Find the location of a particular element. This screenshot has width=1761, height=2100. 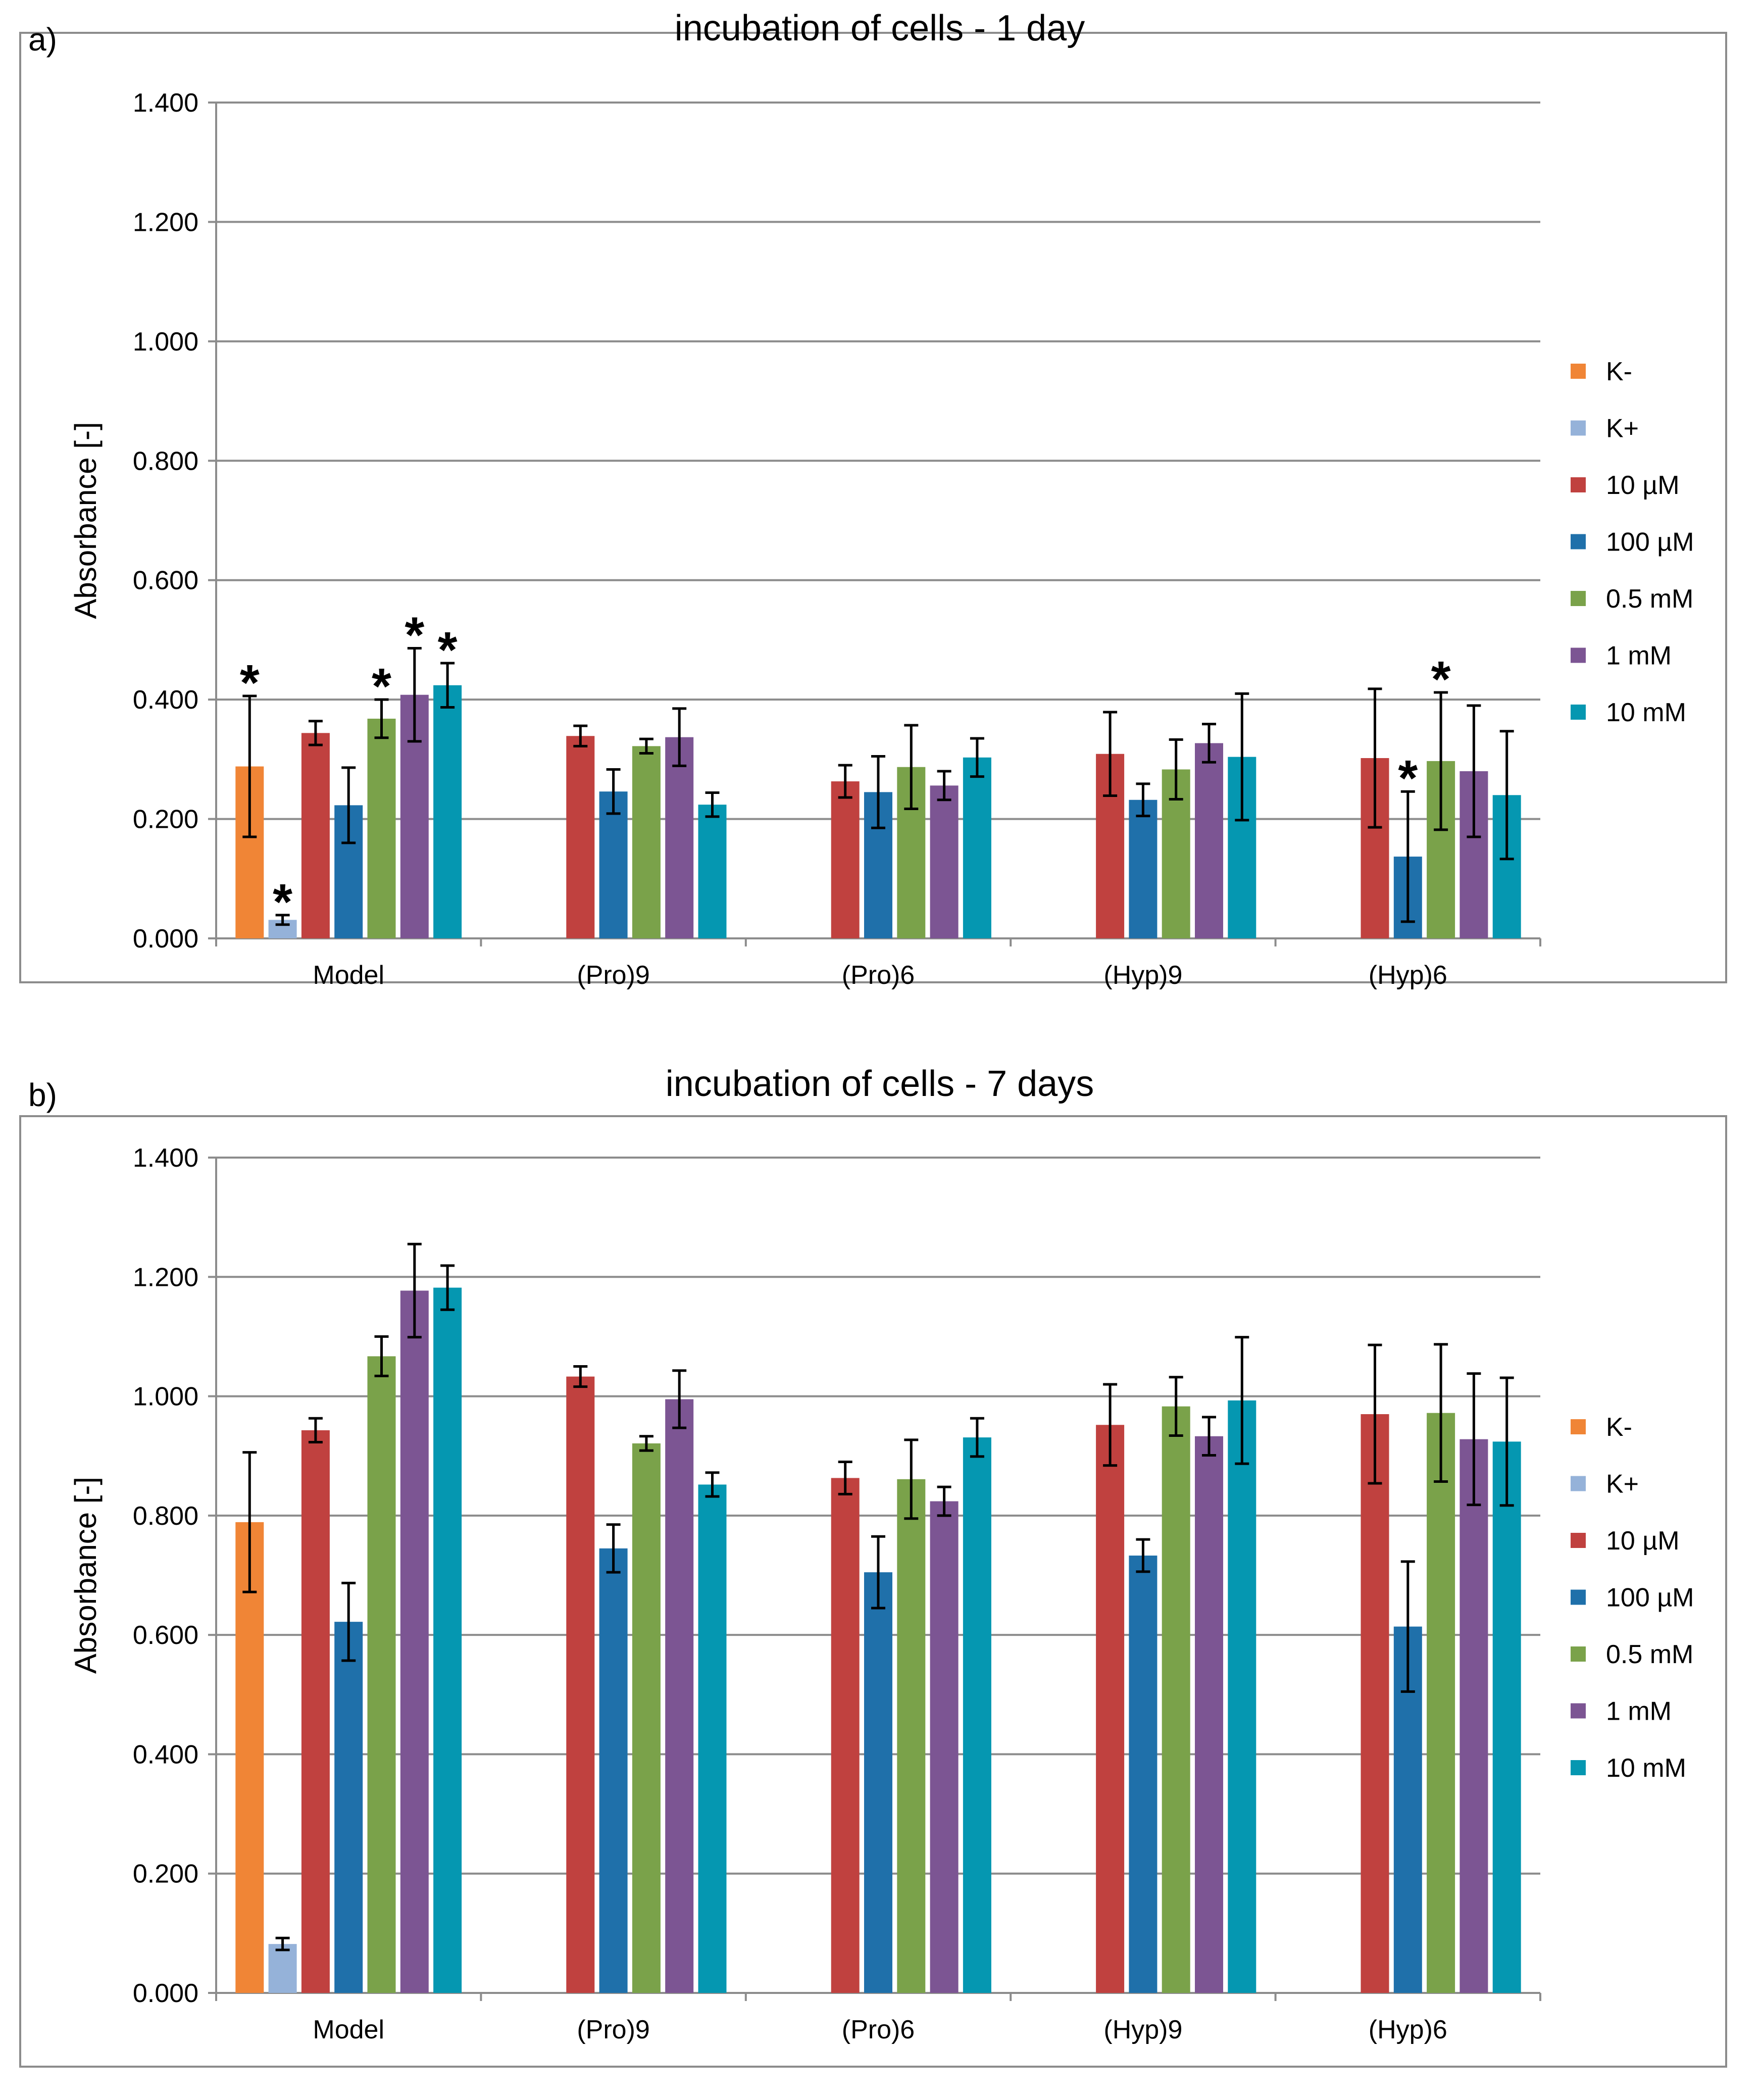

panel-label: b) is located at coordinates (42, 1095).